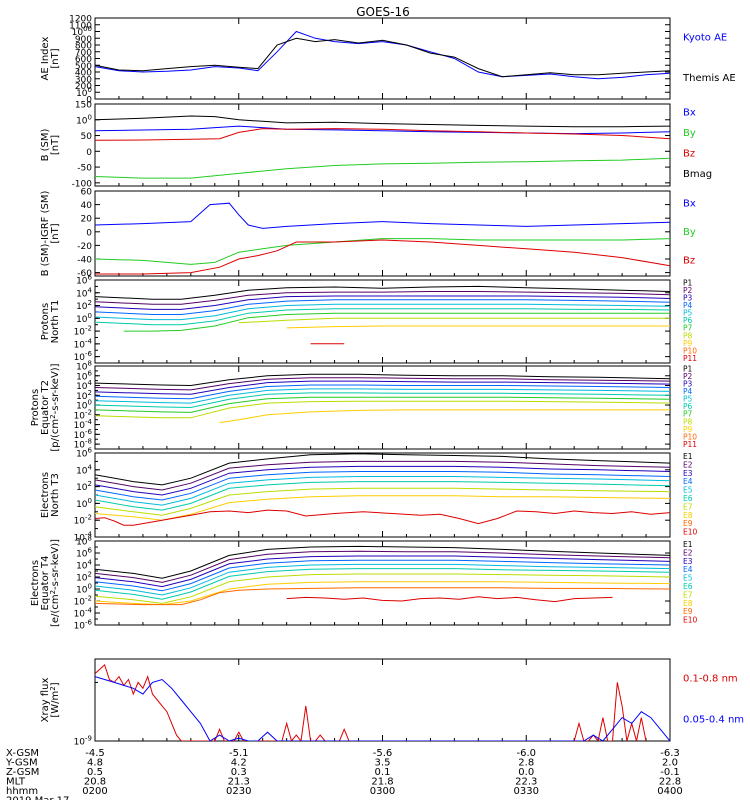  What do you see at coordinates (239, 763) in the screenshot?
I see `footer-value: 4.2` at bounding box center [239, 763].